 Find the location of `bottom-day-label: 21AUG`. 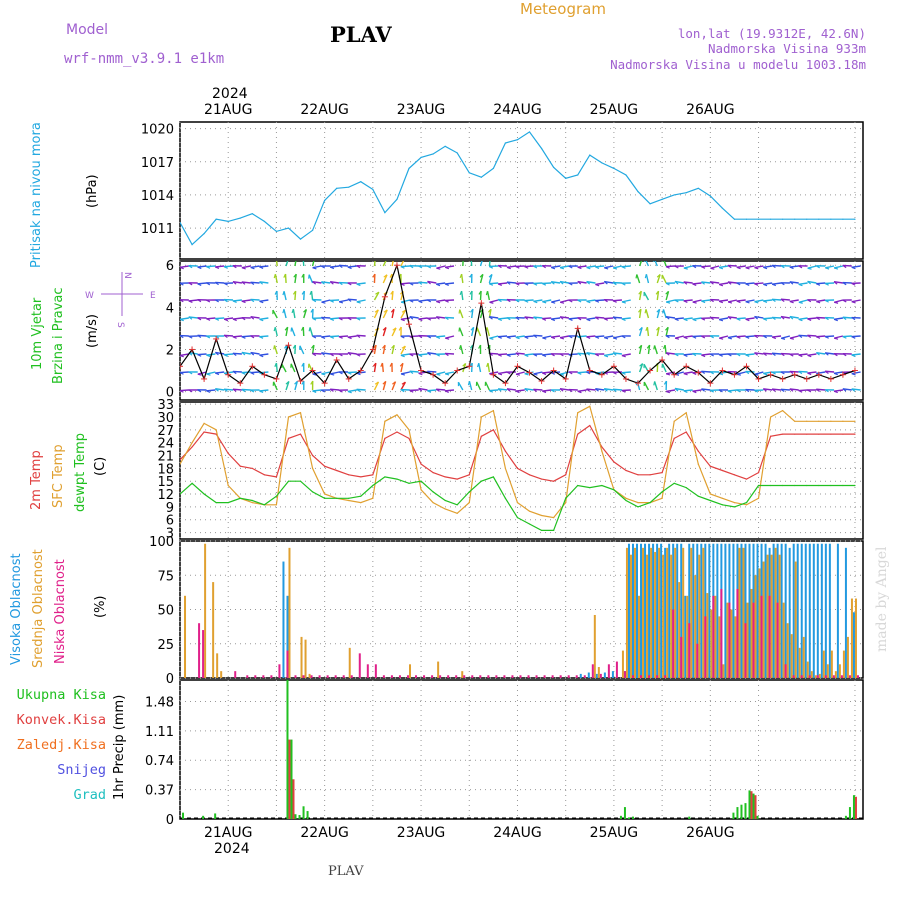

bottom-day-label: 21AUG is located at coordinates (228, 833).